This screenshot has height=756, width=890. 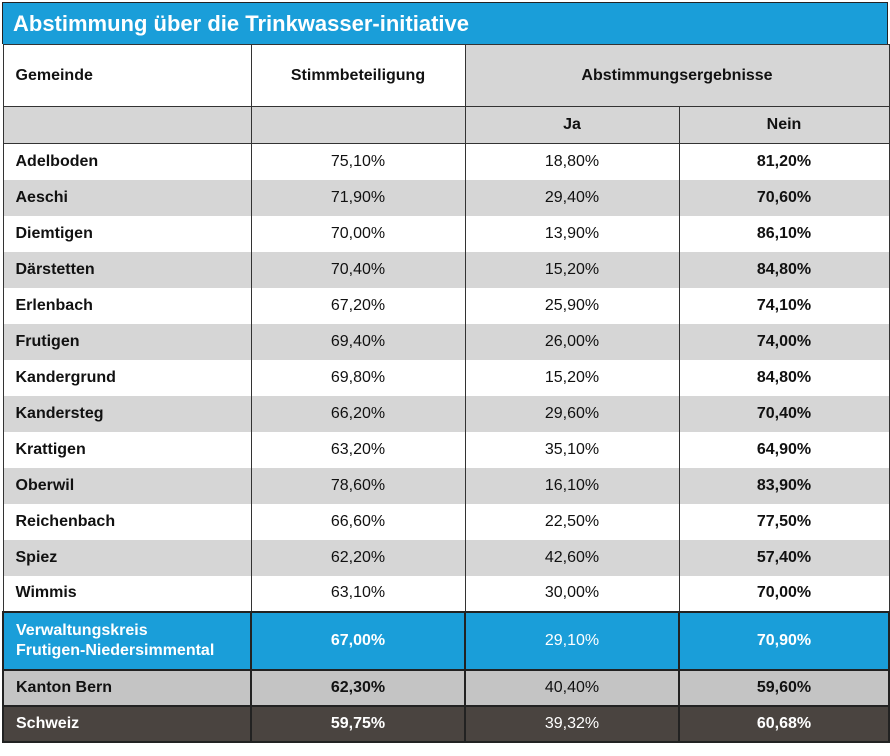 I want to click on table-row: Kandergrund 69,80% 15,20% 84,80%, so click(x=446, y=377).